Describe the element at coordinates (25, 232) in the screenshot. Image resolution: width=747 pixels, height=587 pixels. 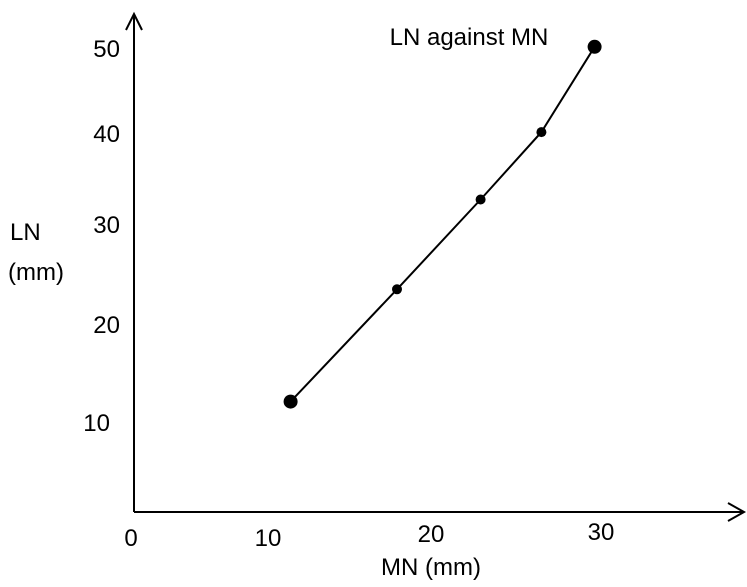
I see `y-axis-label-line-1: LN` at that location.